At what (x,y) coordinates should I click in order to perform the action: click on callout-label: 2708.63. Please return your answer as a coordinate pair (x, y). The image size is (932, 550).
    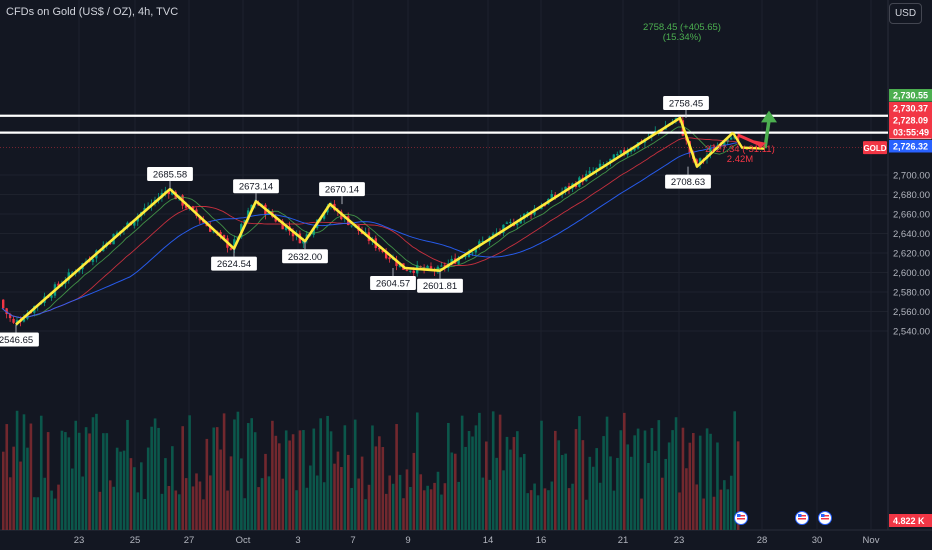
    Looking at the image, I should click on (688, 182).